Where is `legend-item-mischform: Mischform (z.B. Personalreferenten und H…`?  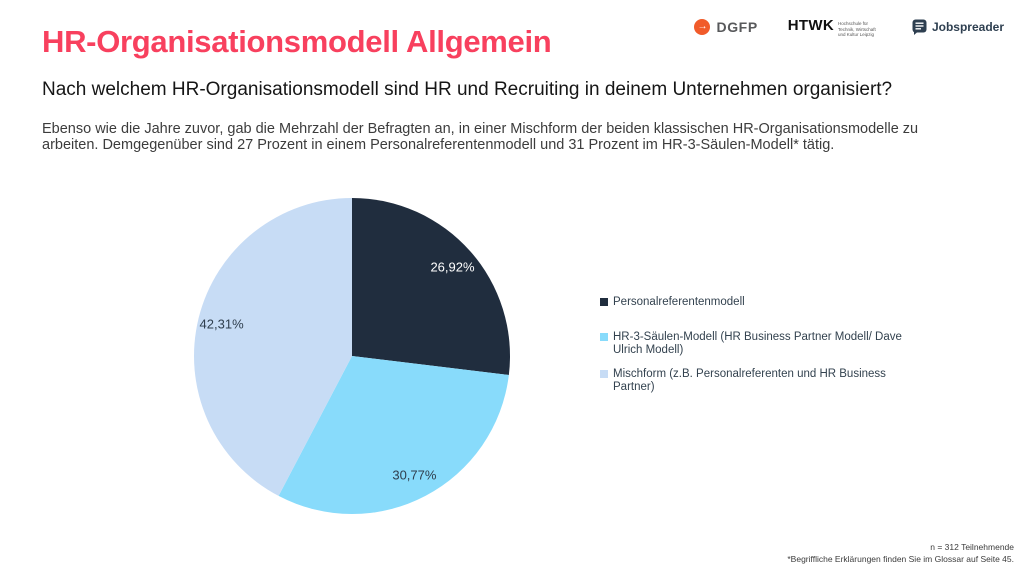 legend-item-mischform: Mischform (z.B. Personalreferenten und H… is located at coordinates (761, 381).